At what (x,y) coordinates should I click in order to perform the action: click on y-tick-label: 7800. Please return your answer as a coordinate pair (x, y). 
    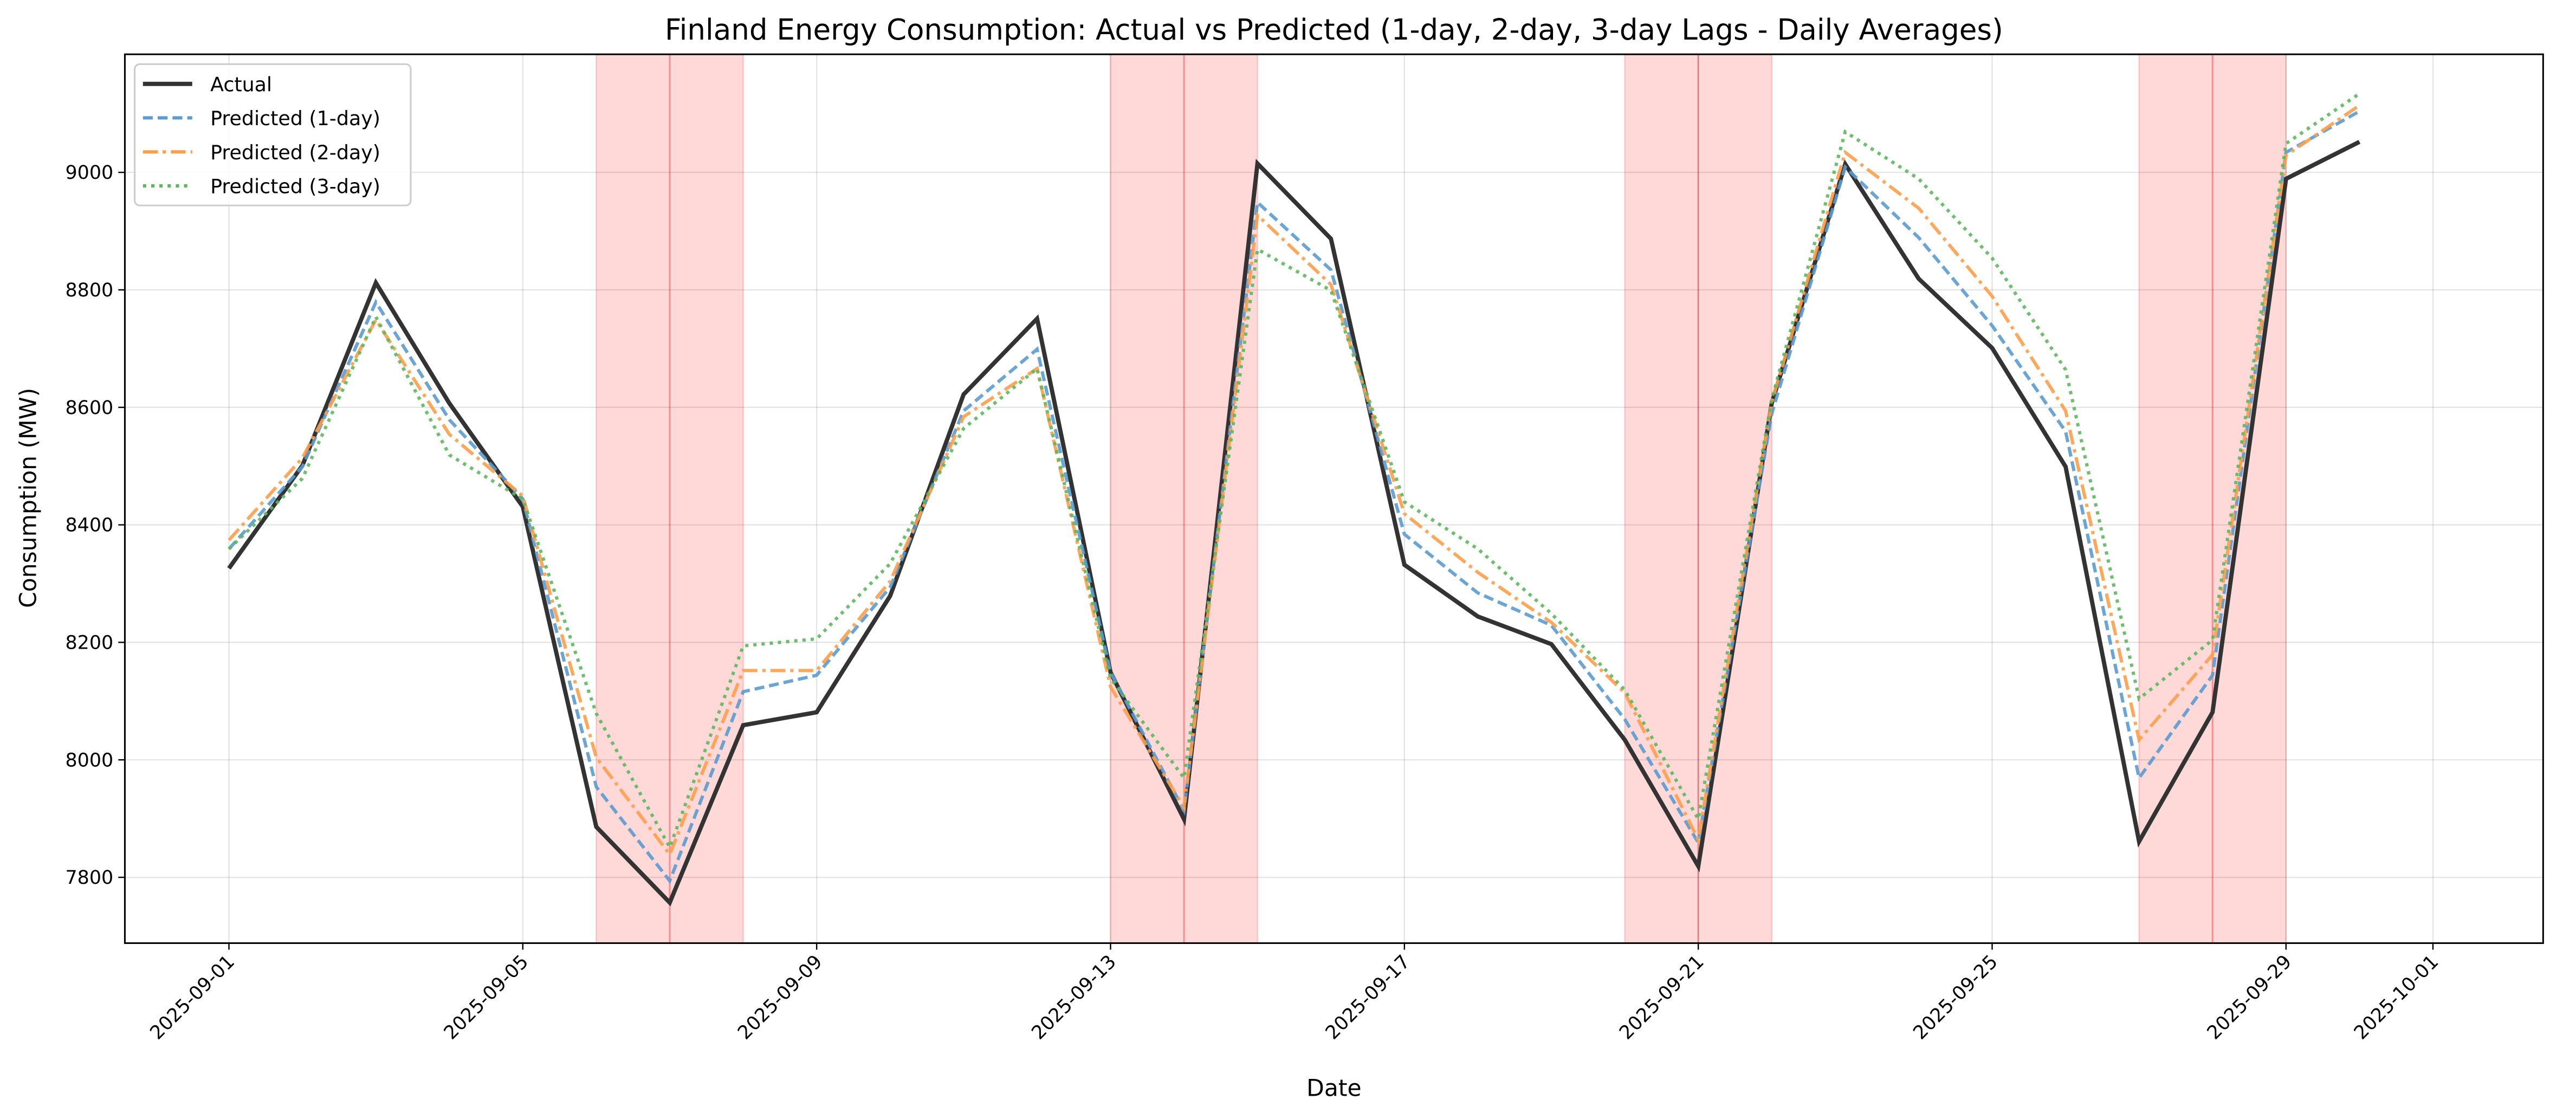
    Looking at the image, I should click on (89, 878).